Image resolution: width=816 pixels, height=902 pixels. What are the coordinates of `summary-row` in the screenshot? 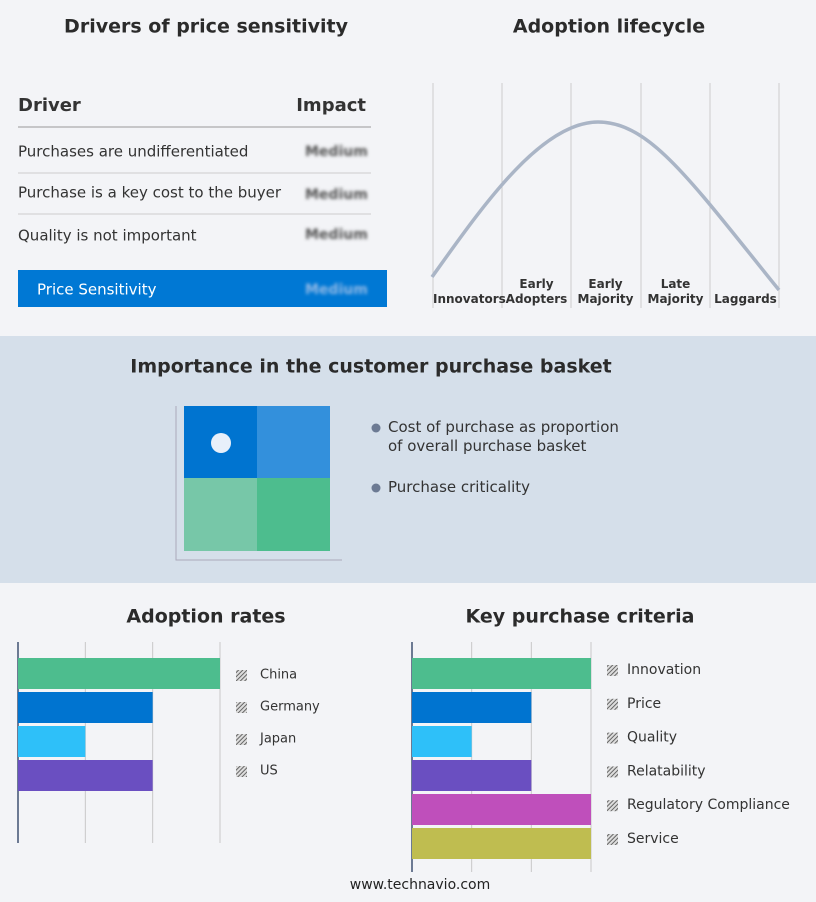 It's located at (202, 288).